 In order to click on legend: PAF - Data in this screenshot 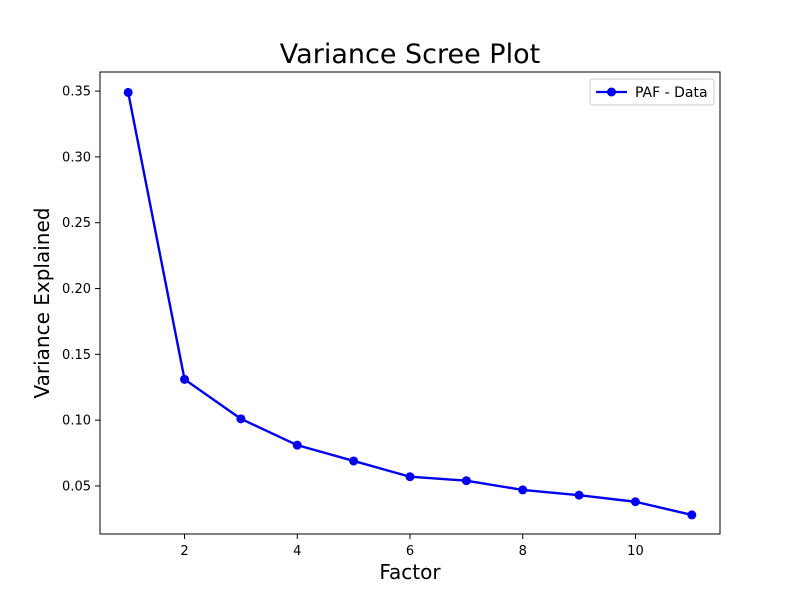, I will do `click(652, 92)`.